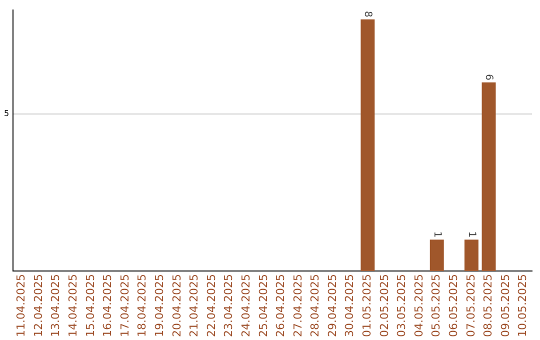 This screenshot has height=340, width=540. Describe the element at coordinates (367, 306) in the screenshot. I see `x-tick-label: 01.05.2025` at that location.